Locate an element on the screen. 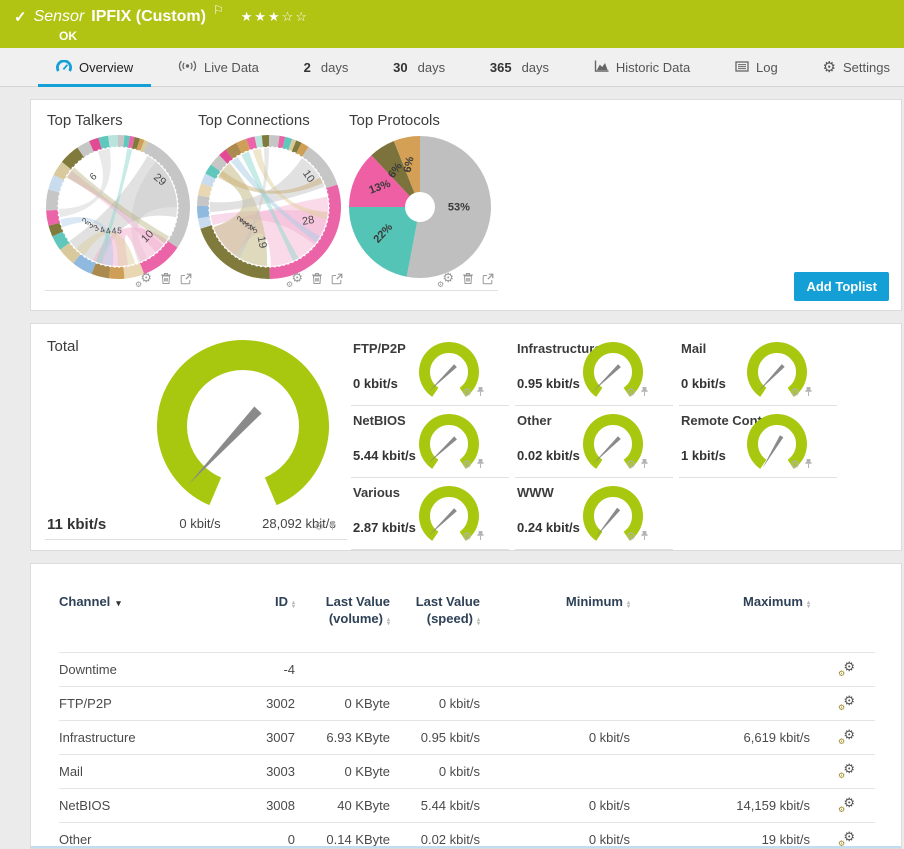  svg-text: 53% is located at coordinates (459, 208).